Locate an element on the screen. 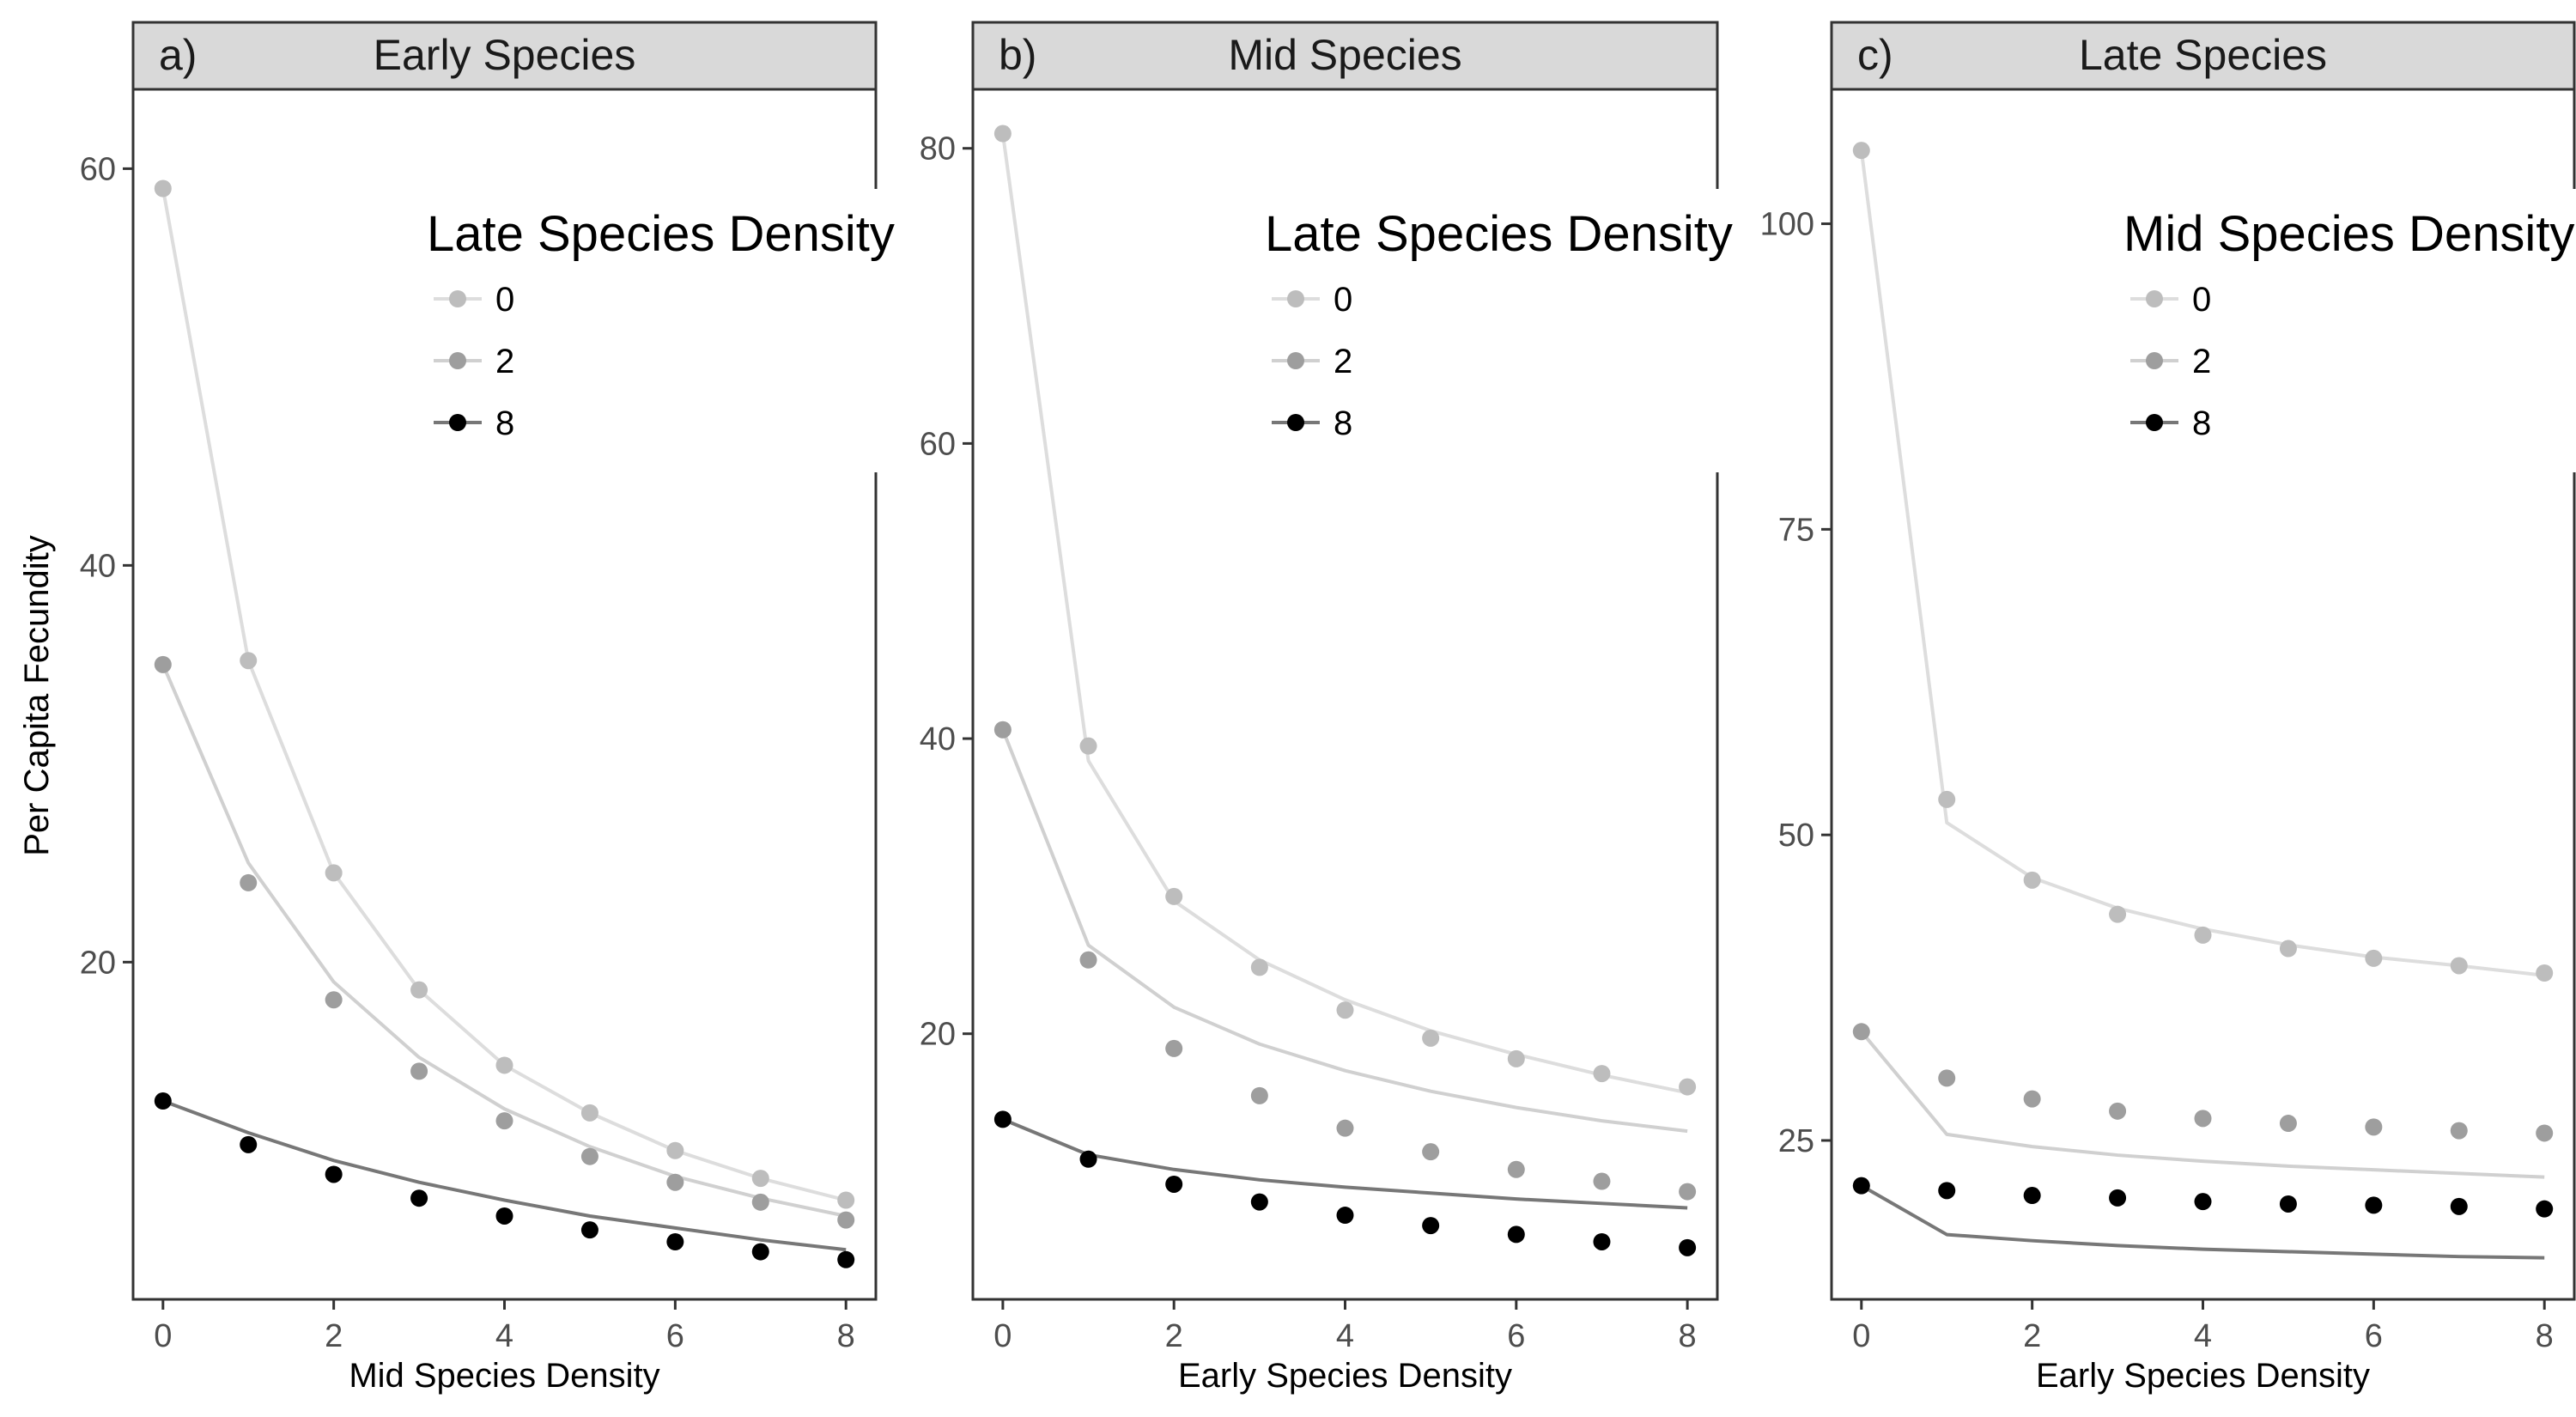  y-tick-label: 60 is located at coordinates (938, 444).